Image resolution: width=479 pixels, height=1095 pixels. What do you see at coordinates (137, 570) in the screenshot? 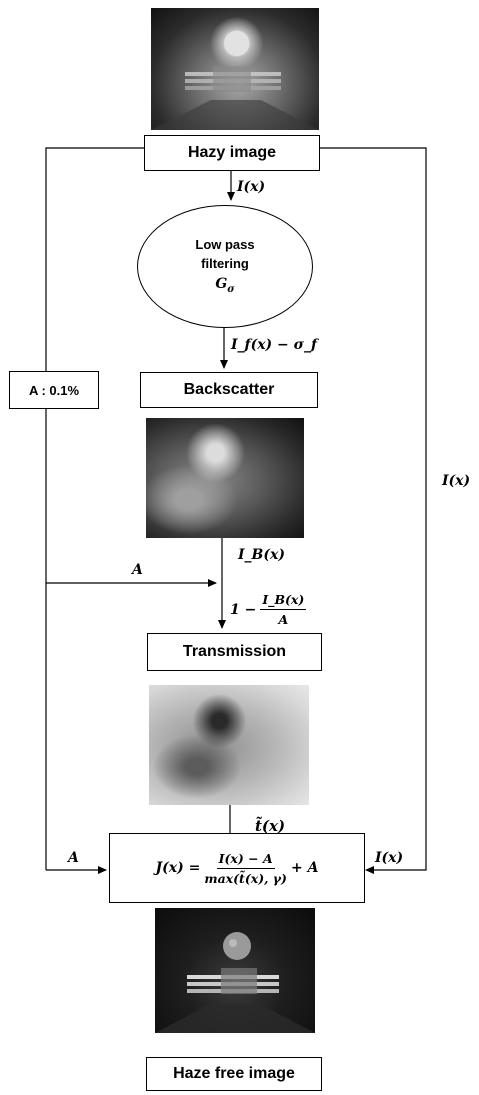
I see `airlight-branch-label: A` at bounding box center [137, 570].